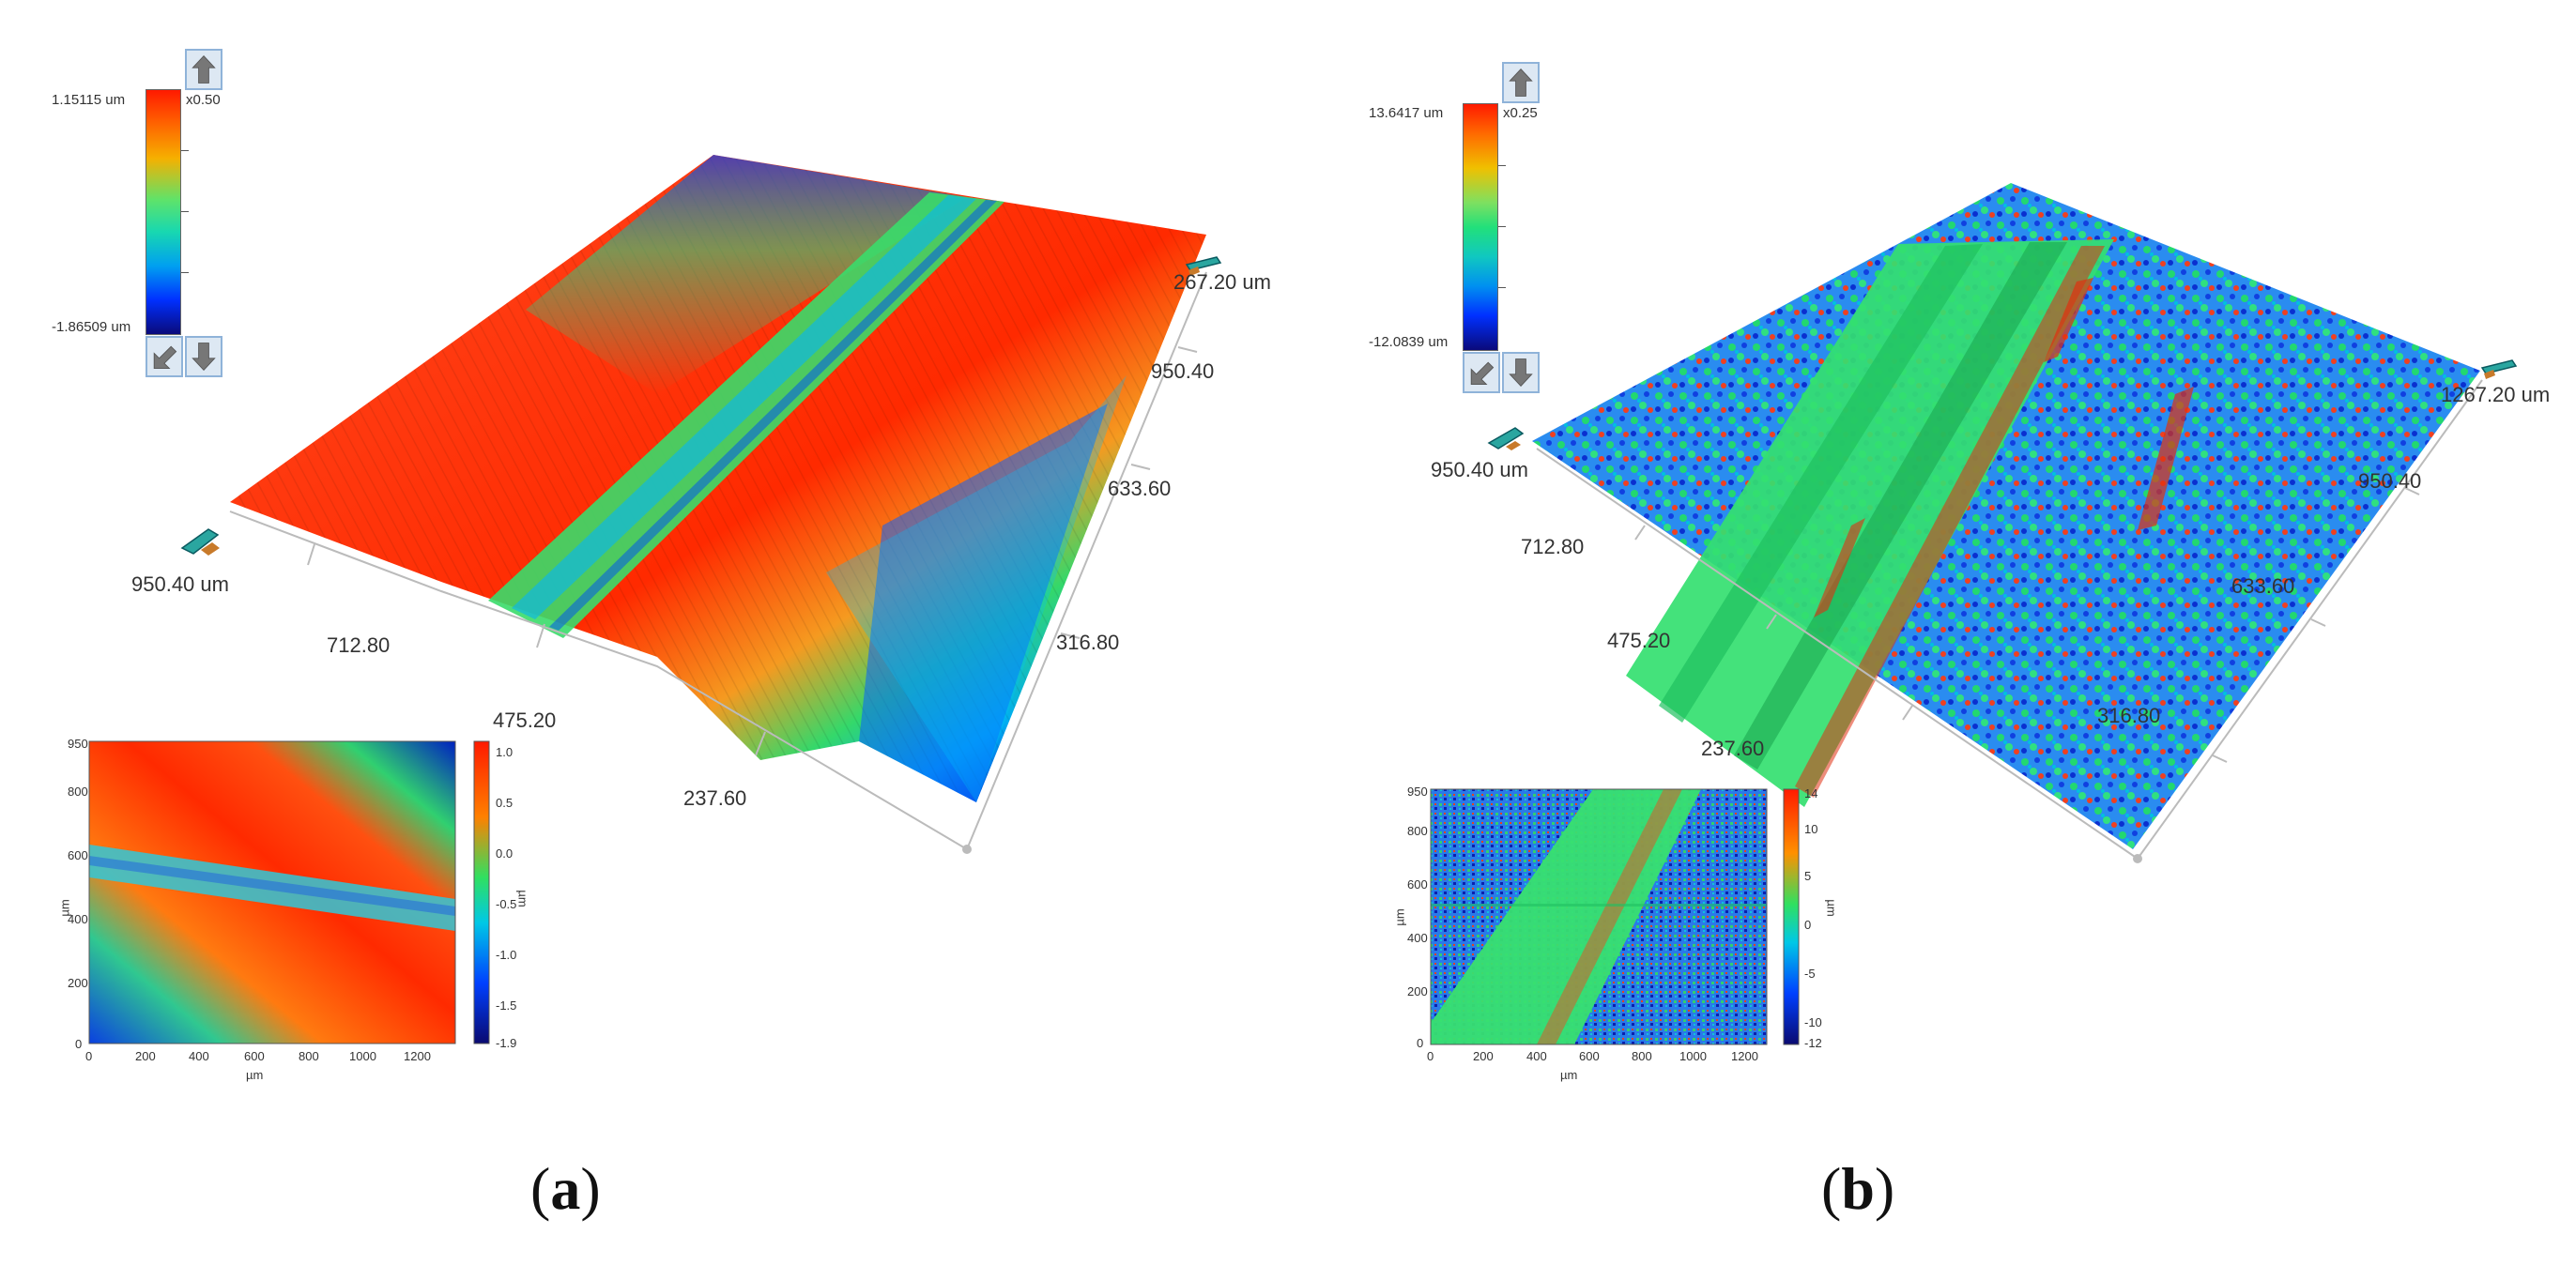  What do you see at coordinates (507, 1006) in the screenshot?
I see `inset-cb-tick: -1.5` at bounding box center [507, 1006].